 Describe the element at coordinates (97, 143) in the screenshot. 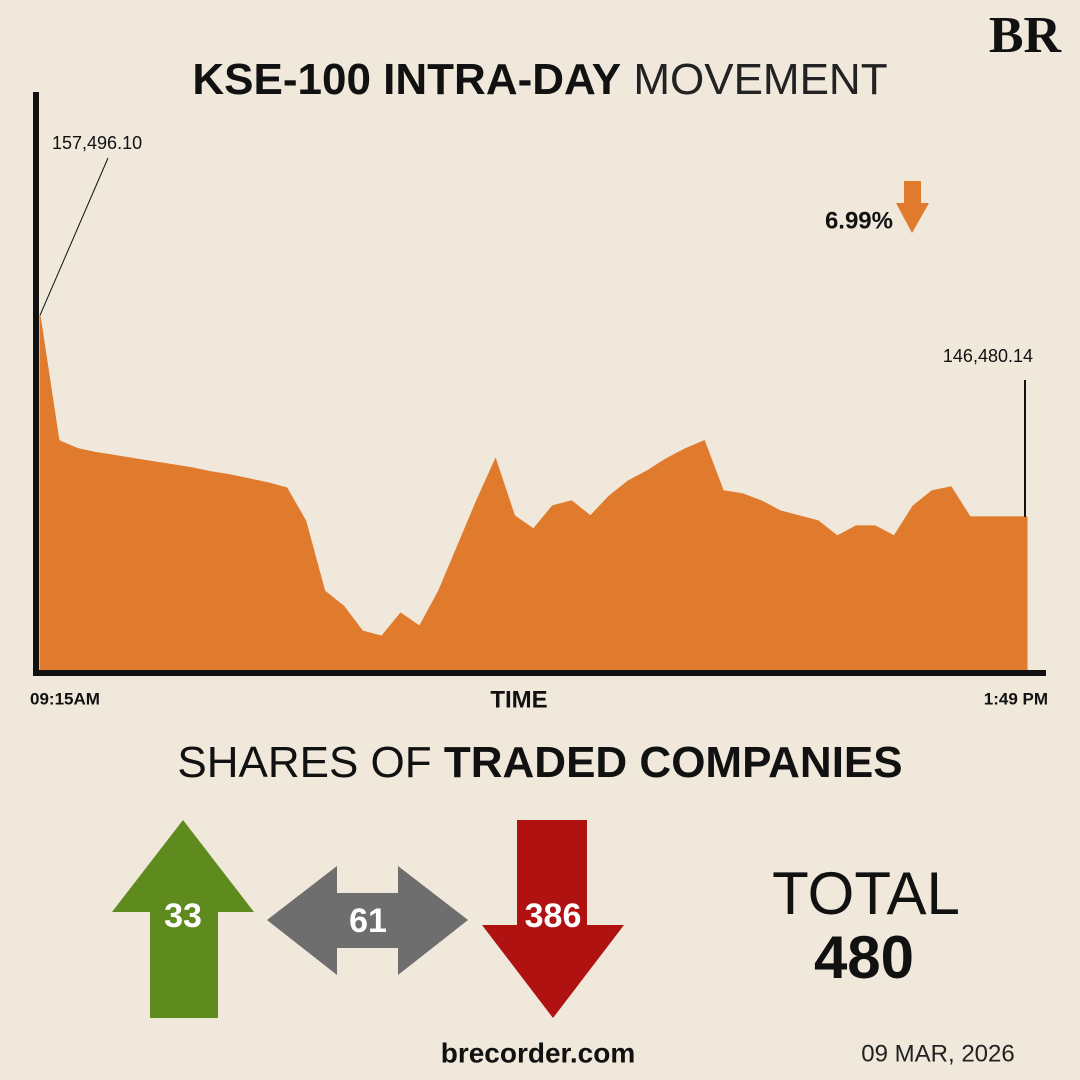

I see `value-label: 157,496.10` at that location.